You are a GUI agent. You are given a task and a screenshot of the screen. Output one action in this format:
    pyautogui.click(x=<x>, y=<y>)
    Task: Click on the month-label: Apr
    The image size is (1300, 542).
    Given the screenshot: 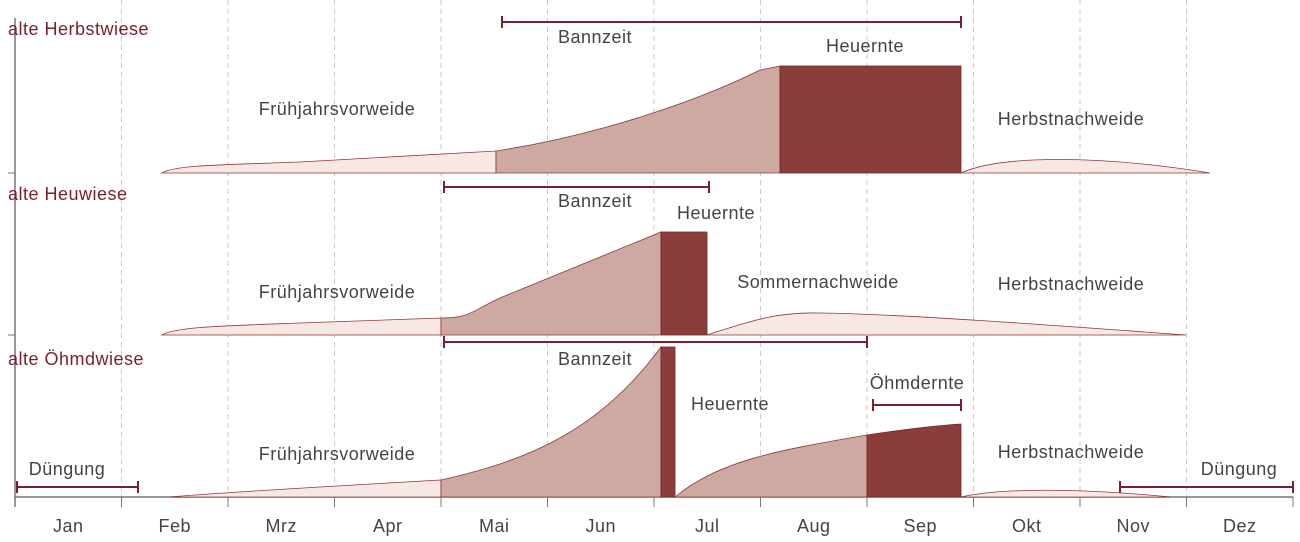 What is the action you would take?
    pyautogui.click(x=388, y=526)
    